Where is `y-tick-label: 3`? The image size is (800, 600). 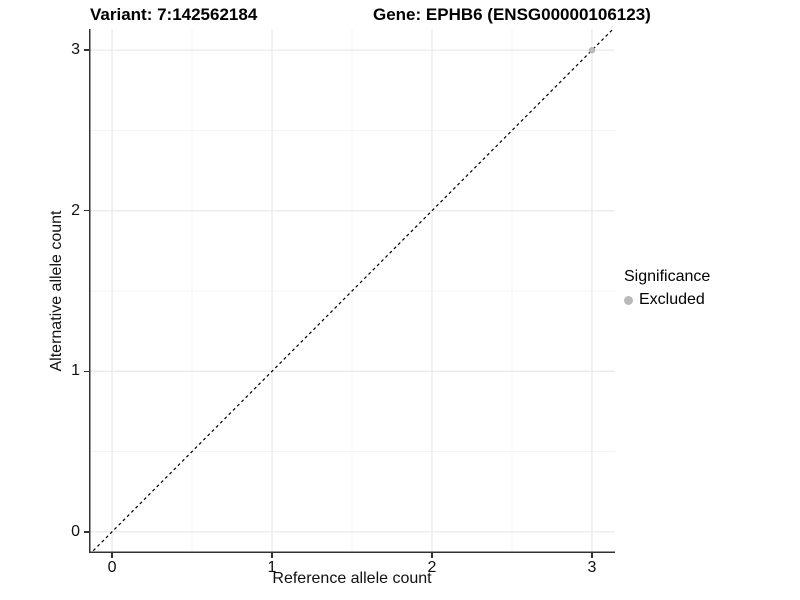
y-tick-label: 3 is located at coordinates (75, 50).